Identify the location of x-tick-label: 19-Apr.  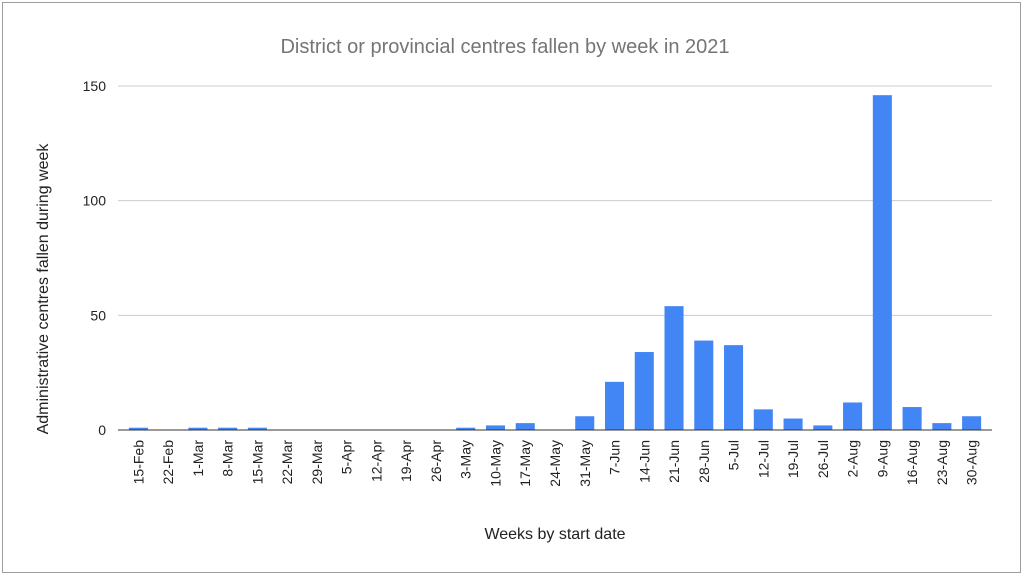
(406, 461).